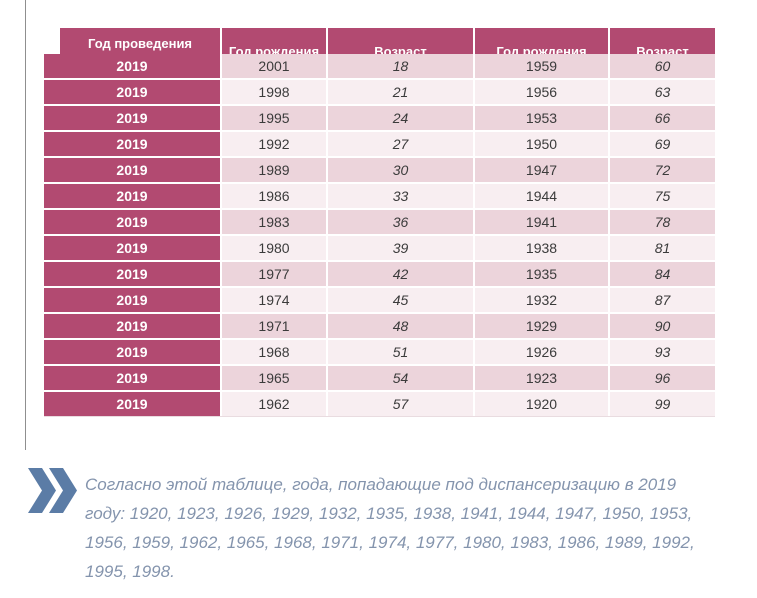 The width and height of the screenshot is (757, 598). Describe the element at coordinates (274, 300) in the screenshot. I see `birth-year-cell: 1974` at that location.